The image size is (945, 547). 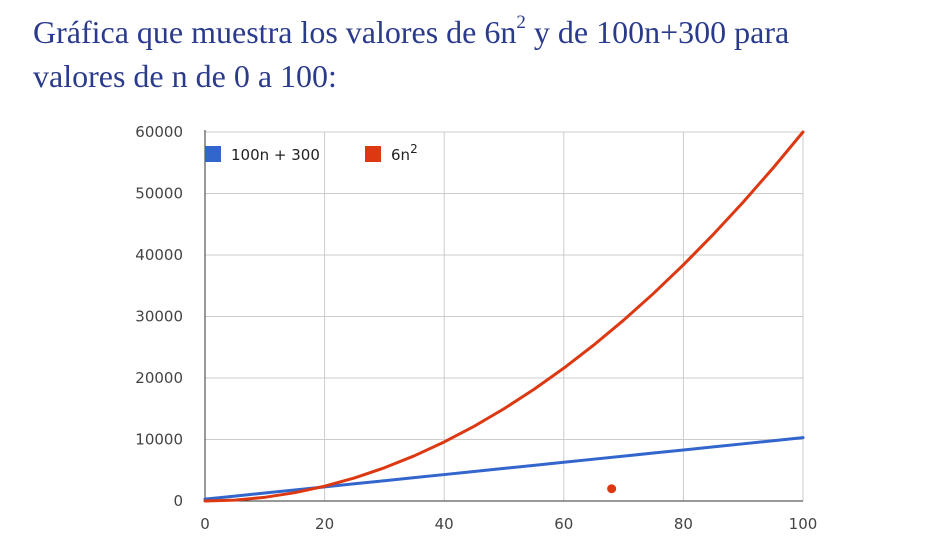 I want to click on x-tick-label: 80, so click(x=683, y=524).